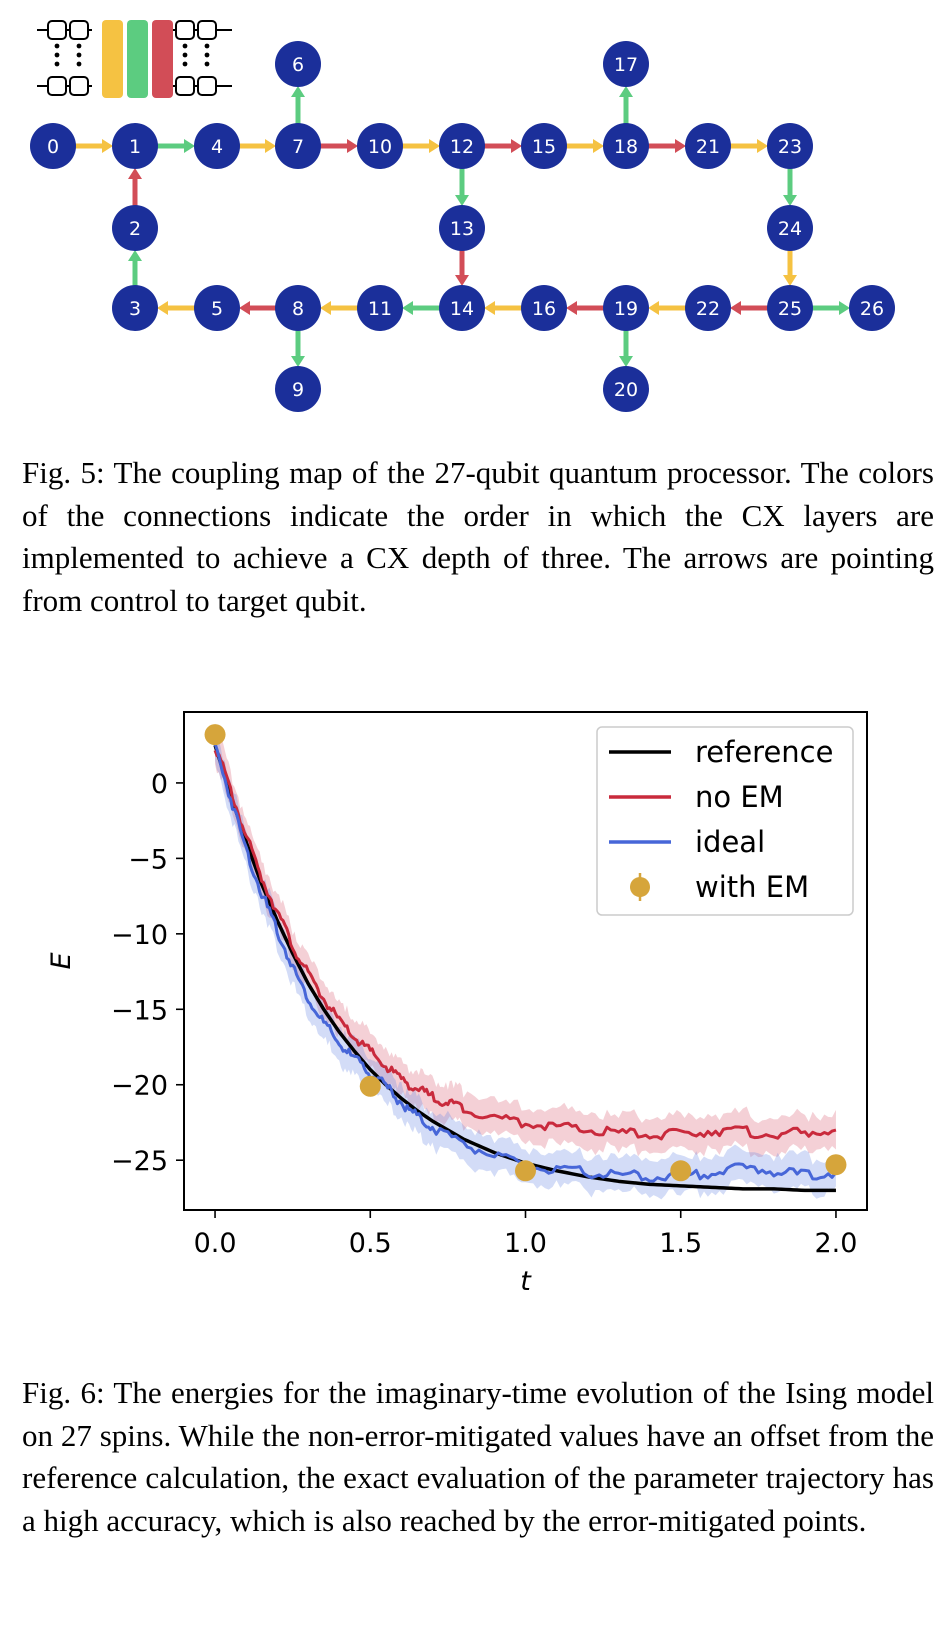  I want to click on qubit-node: 19, so click(626, 308).